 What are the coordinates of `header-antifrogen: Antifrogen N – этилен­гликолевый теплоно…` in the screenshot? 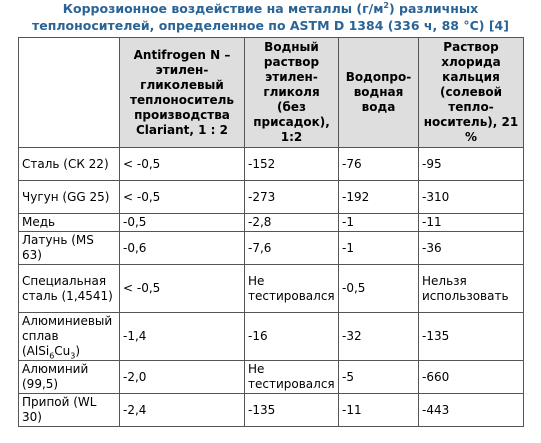 It's located at (182, 92).